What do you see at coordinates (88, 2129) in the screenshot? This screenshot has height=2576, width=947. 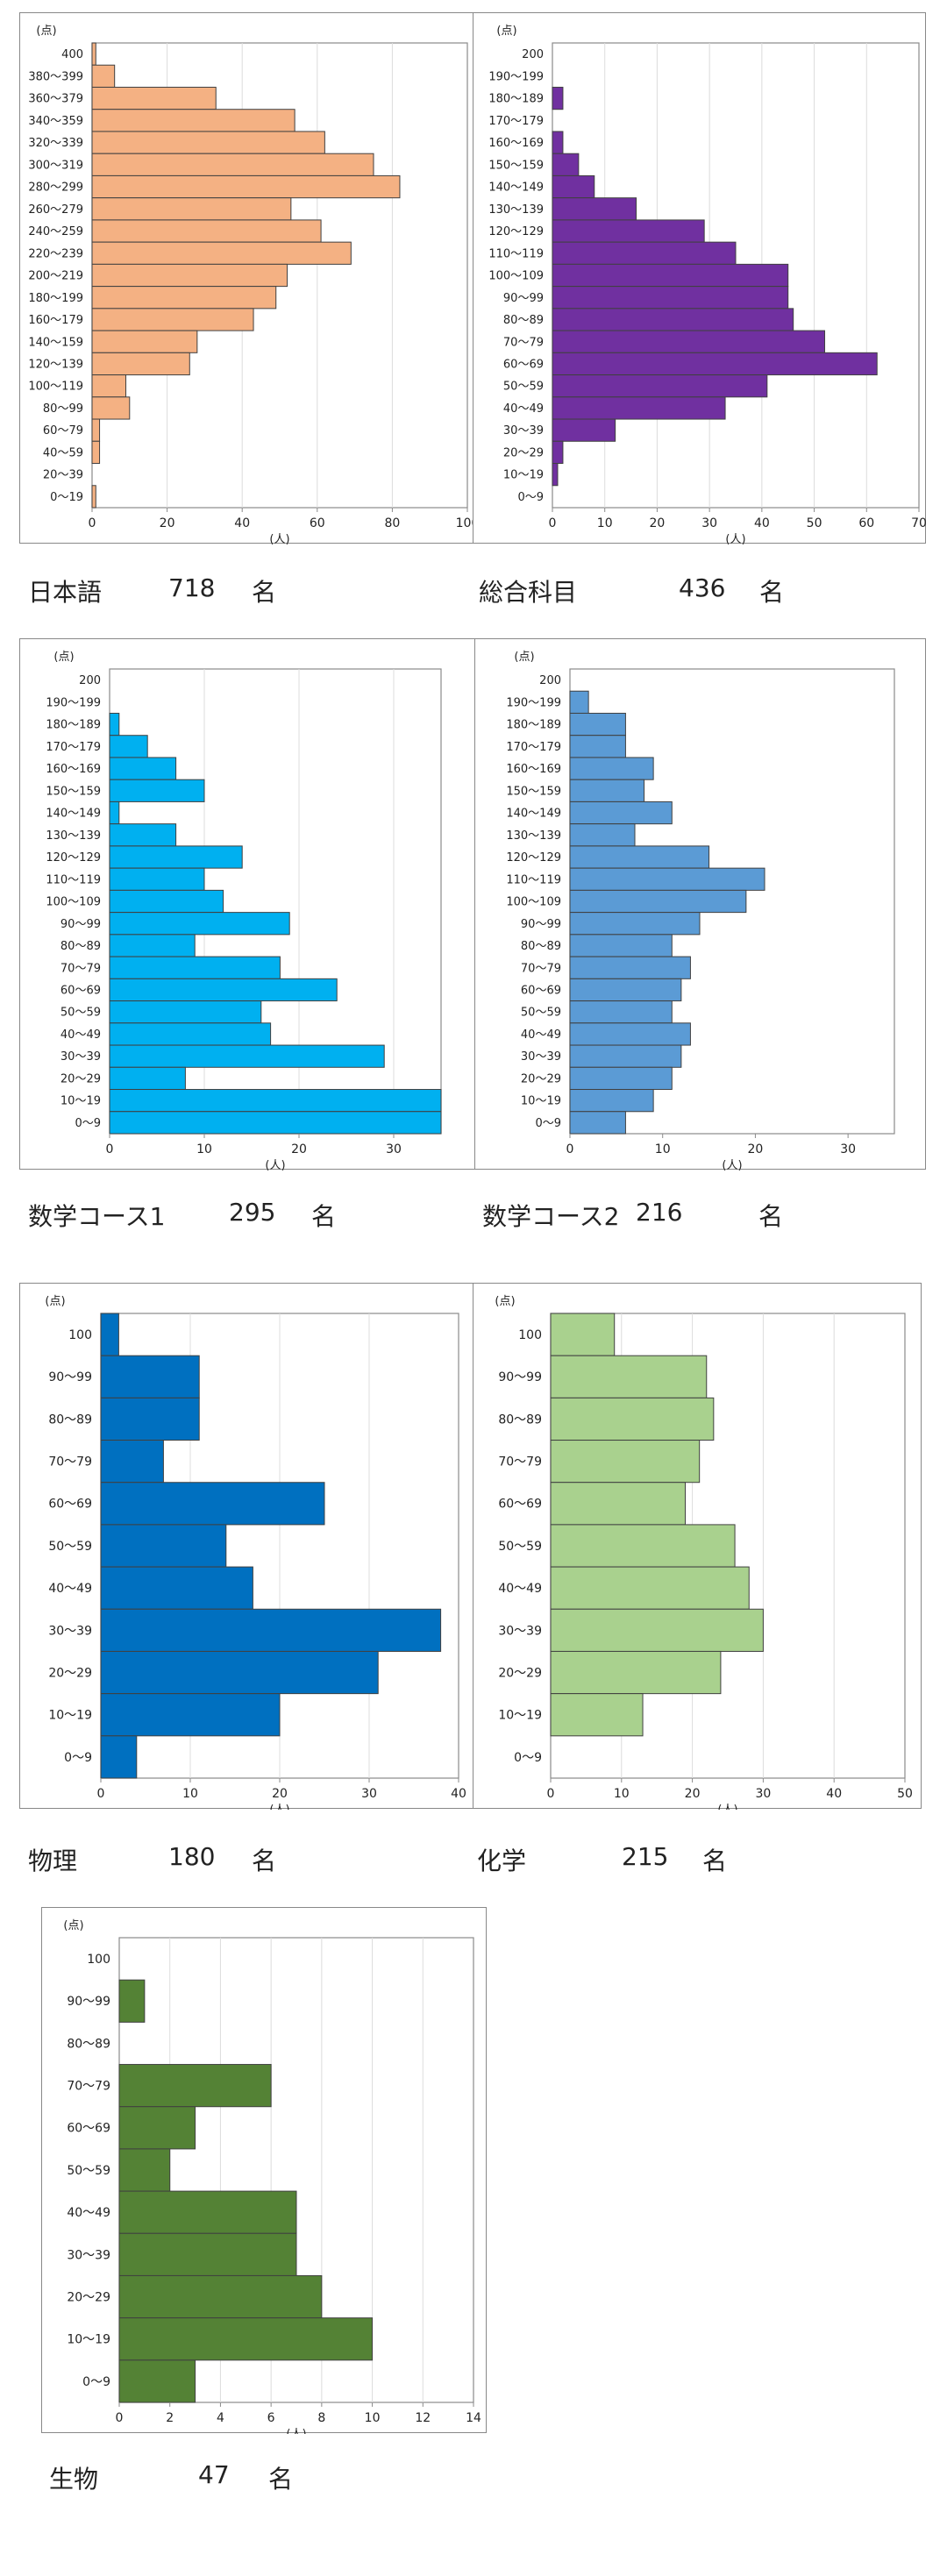 I see `category-label: 60～69` at bounding box center [88, 2129].